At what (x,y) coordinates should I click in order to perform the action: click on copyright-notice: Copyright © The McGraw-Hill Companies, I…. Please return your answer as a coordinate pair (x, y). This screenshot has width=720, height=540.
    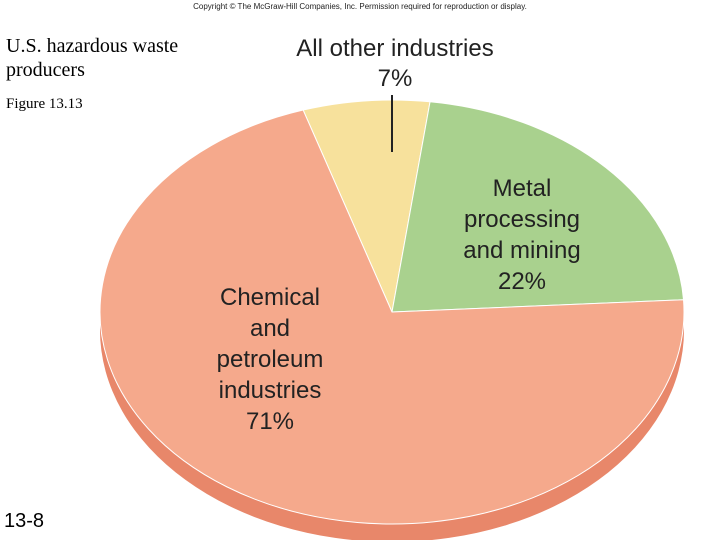
    Looking at the image, I should click on (360, 6).